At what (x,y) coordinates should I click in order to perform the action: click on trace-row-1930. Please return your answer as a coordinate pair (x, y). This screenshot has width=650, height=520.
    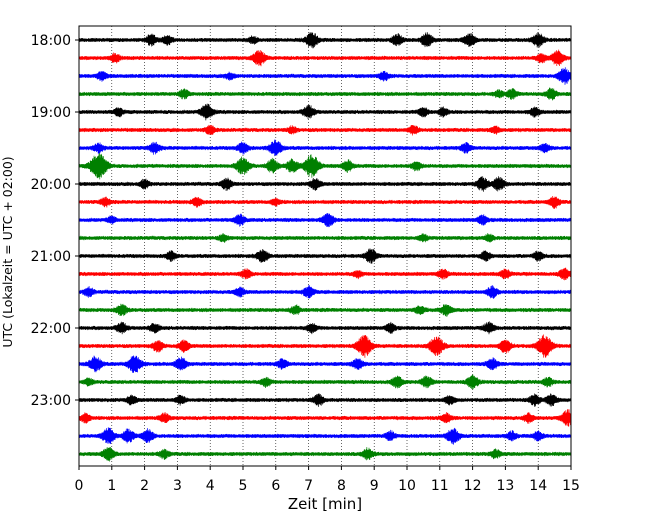
    Looking at the image, I should click on (325, 148).